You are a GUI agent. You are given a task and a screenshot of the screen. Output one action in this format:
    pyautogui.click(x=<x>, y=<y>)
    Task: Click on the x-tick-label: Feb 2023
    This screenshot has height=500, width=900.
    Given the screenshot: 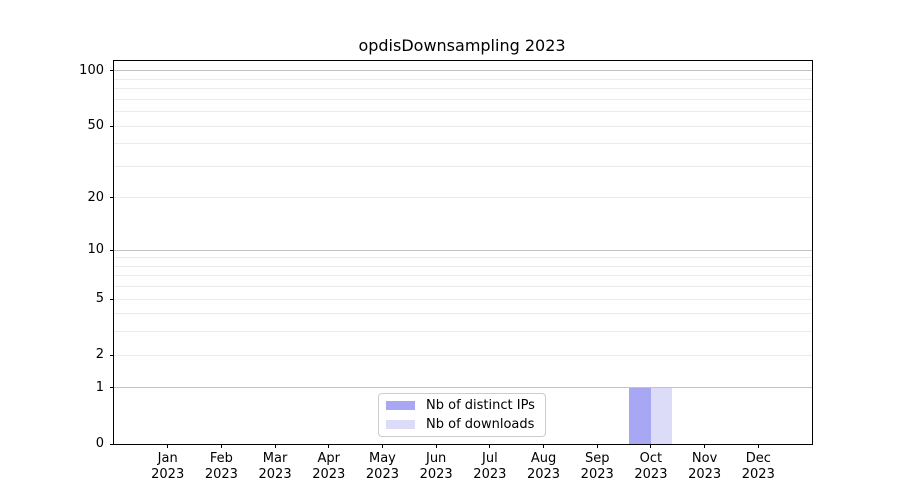 What is the action you would take?
    pyautogui.click(x=221, y=467)
    